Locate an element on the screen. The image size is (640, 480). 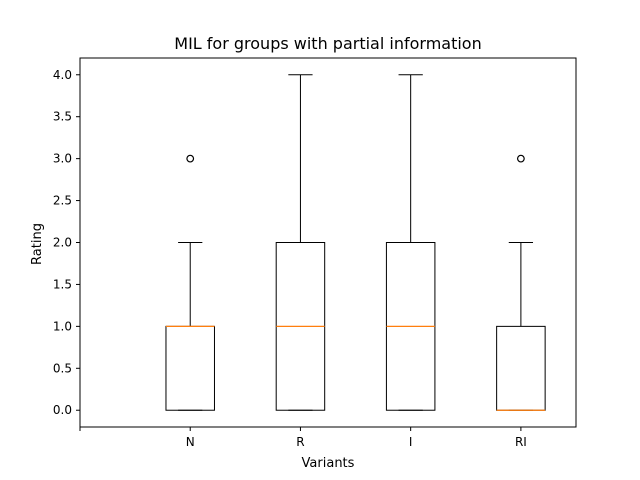
x-tick-label: N is located at coordinates (190, 442).